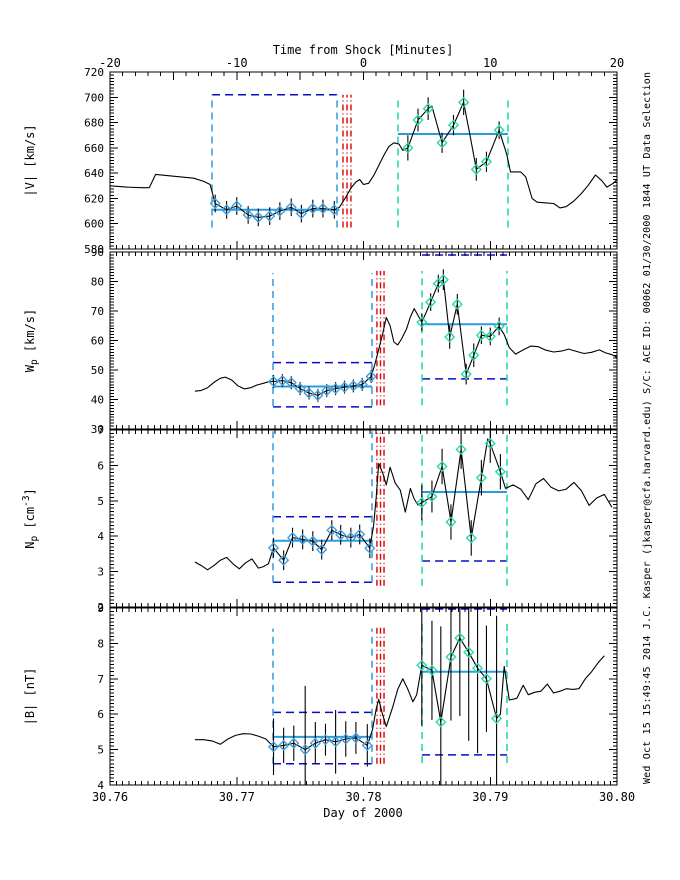 This screenshot has height=880, width=680. What do you see at coordinates (237, 63) in the screenshot?
I see `minutes-tick-label: -10` at bounding box center [237, 63].